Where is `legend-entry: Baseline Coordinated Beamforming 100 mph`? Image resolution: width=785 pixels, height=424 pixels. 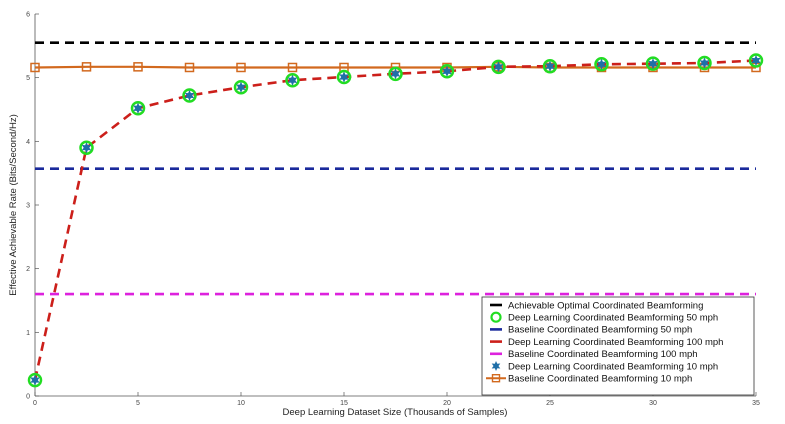
legend-entry: Baseline Coordinated Beamforming 100 mph is located at coordinates (603, 354).